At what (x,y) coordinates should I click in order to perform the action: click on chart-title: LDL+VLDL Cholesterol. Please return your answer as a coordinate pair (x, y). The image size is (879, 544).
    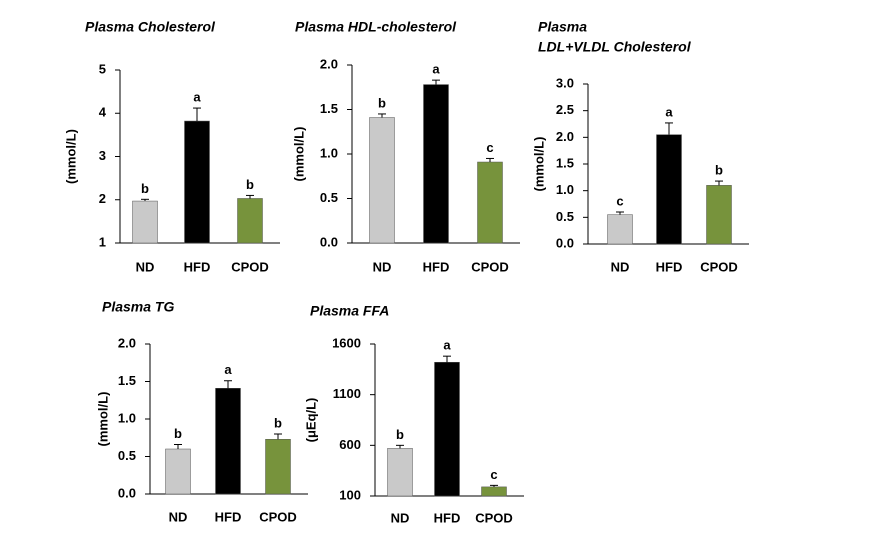
    Looking at the image, I should click on (615, 47).